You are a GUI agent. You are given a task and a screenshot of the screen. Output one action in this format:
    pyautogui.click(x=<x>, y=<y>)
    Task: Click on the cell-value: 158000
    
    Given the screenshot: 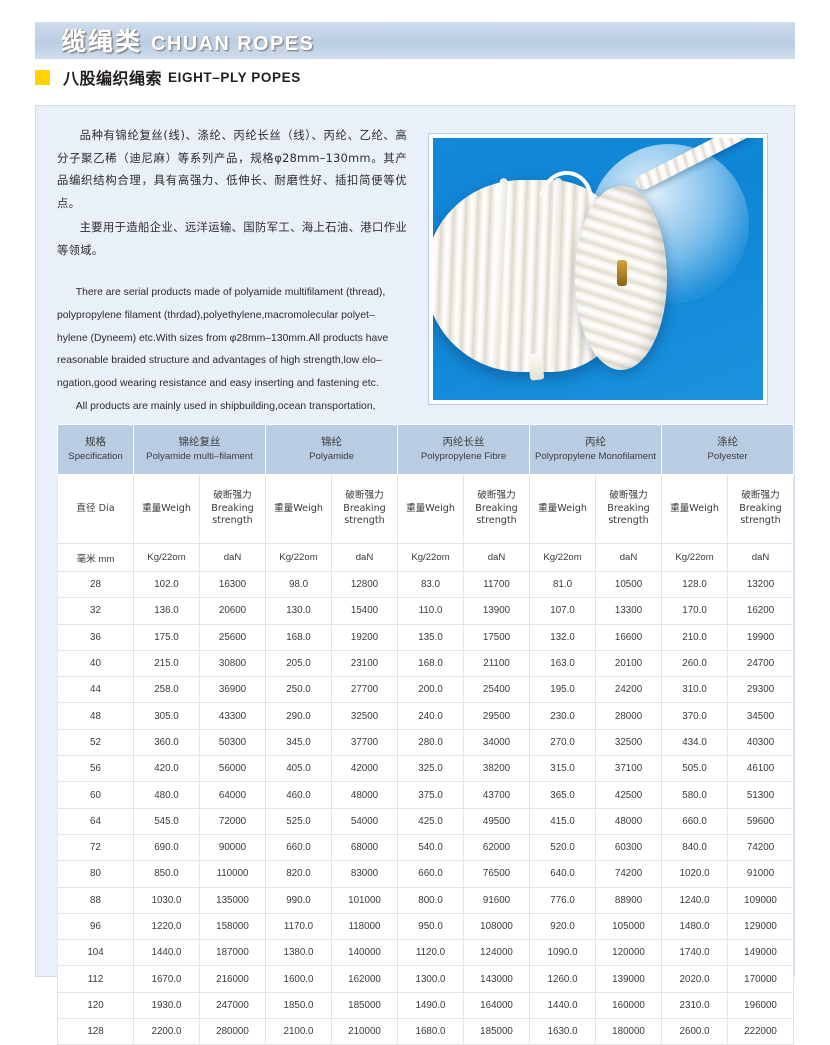 What is the action you would take?
    pyautogui.click(x=232, y=926)
    